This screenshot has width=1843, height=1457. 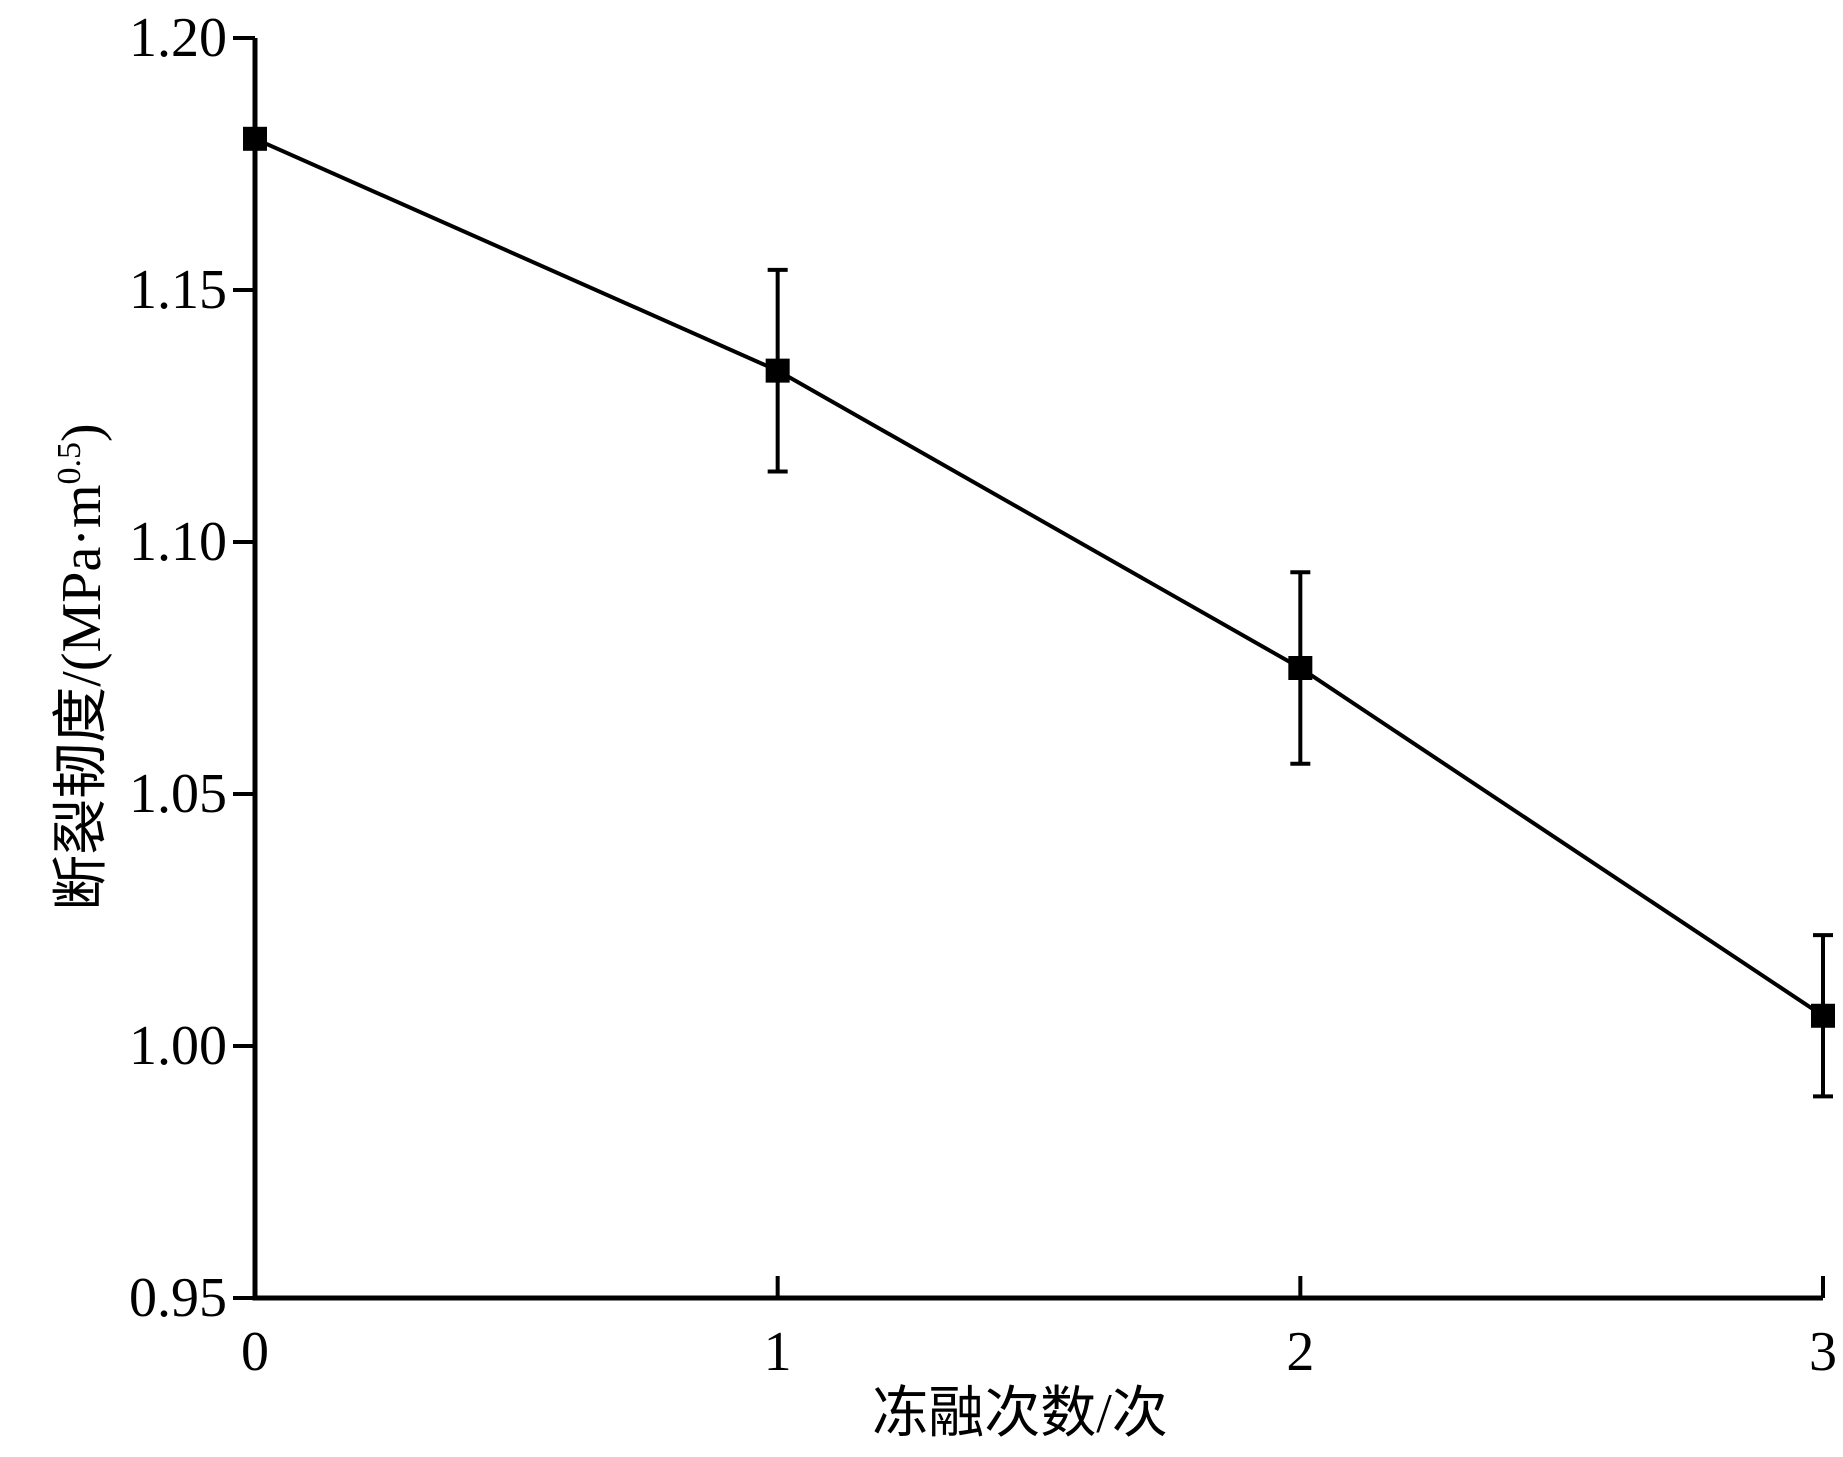 What do you see at coordinates (178, 542) in the screenshot?
I see `y-tick-label: 1.10` at bounding box center [178, 542].